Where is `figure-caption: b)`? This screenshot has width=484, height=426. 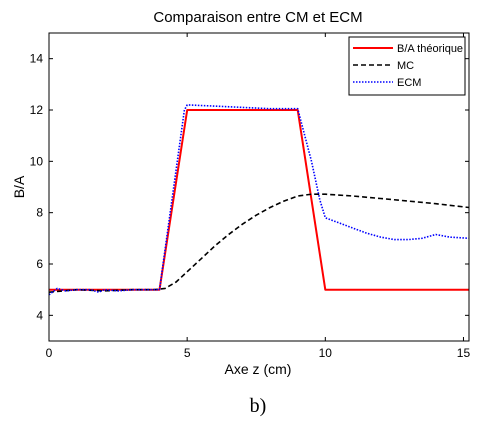 figure-caption: b) is located at coordinates (258, 406).